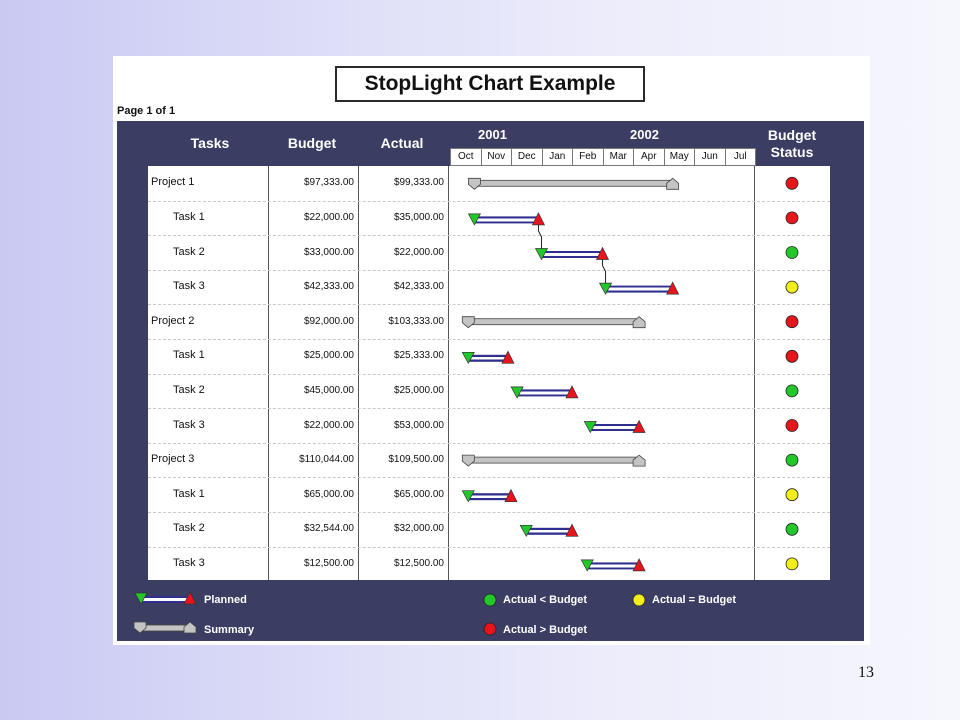  Describe the element at coordinates (418, 287) in the screenshot. I see `actual-value: $42,333.00` at that location.